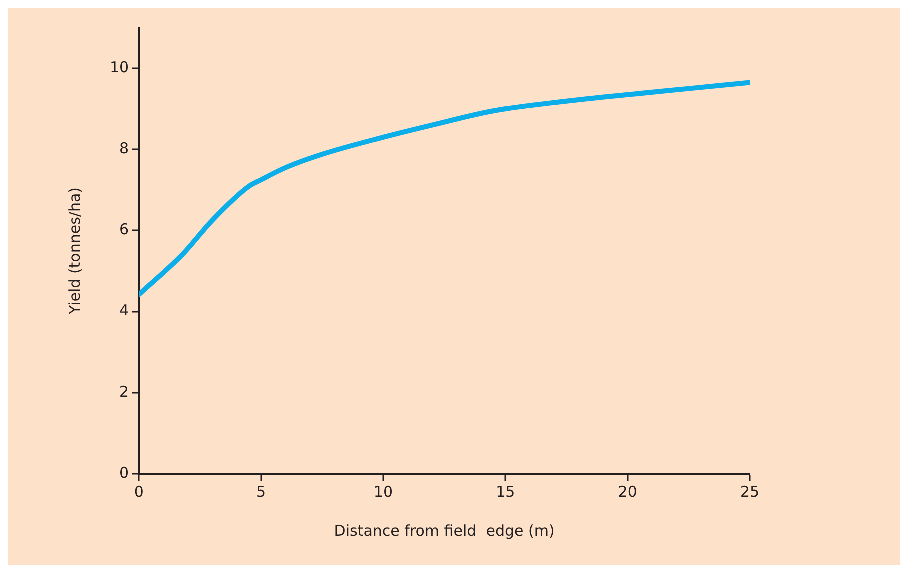 The image size is (908, 570). What do you see at coordinates (506, 491) in the screenshot?
I see `x-tick-label: 15` at bounding box center [506, 491].